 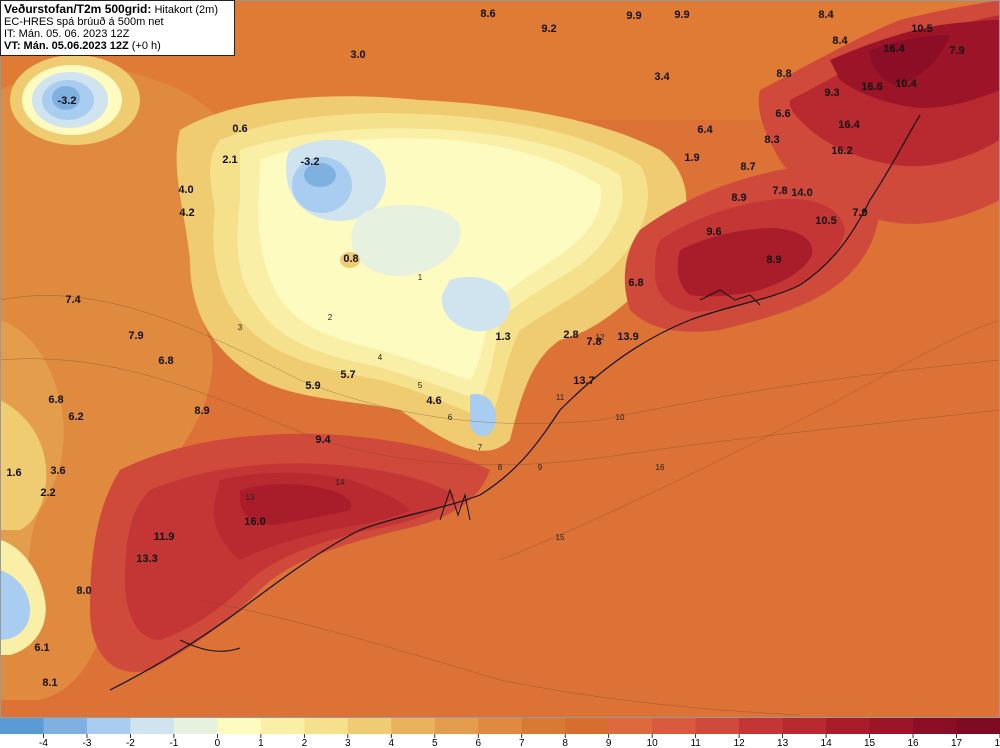 I want to click on color-legend: -4-3-2-10123456789101112131415161718, so click(x=500, y=733).